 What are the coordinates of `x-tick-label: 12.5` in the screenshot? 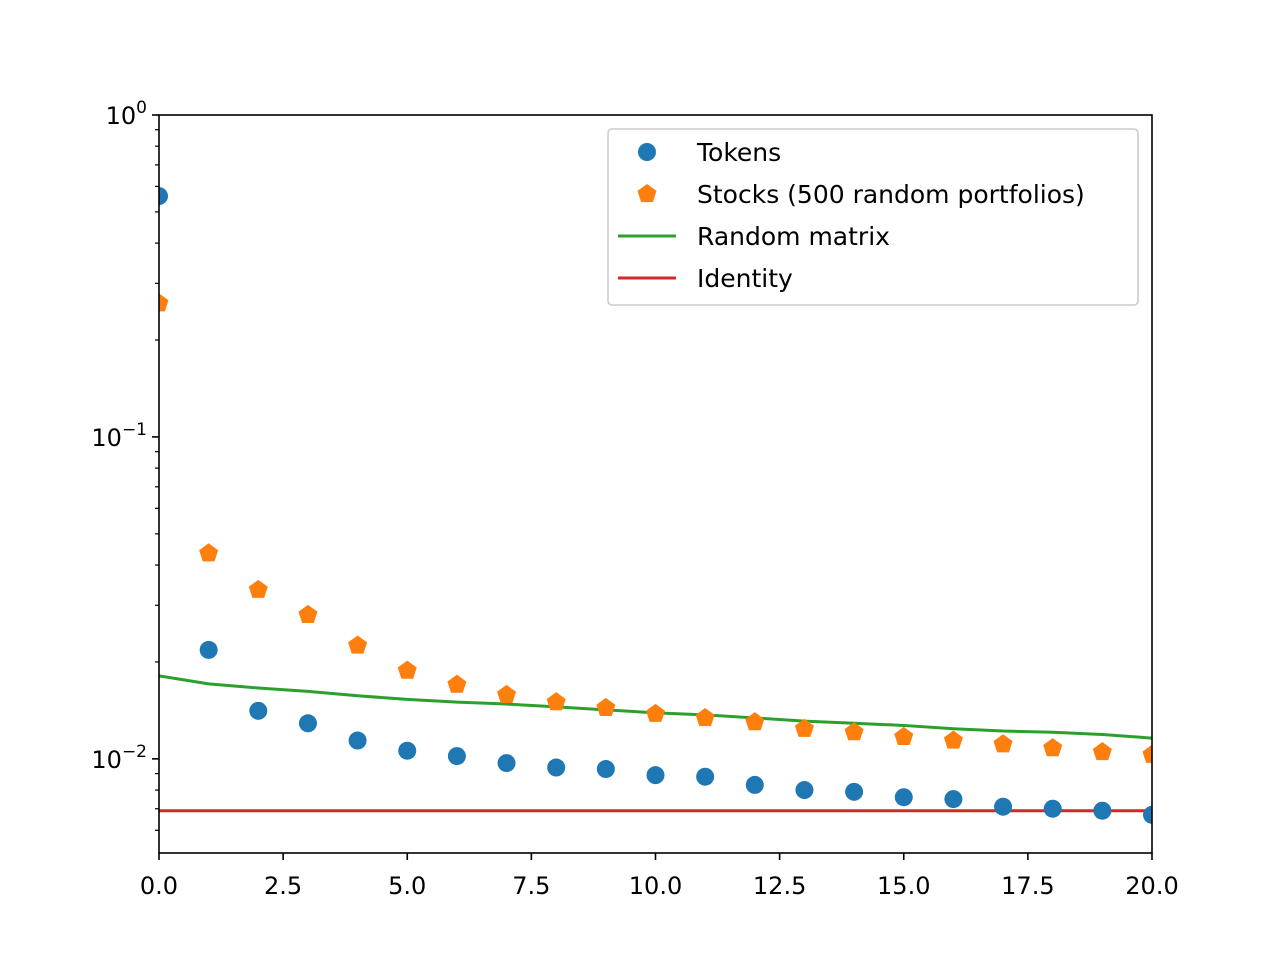 It's located at (779, 886).